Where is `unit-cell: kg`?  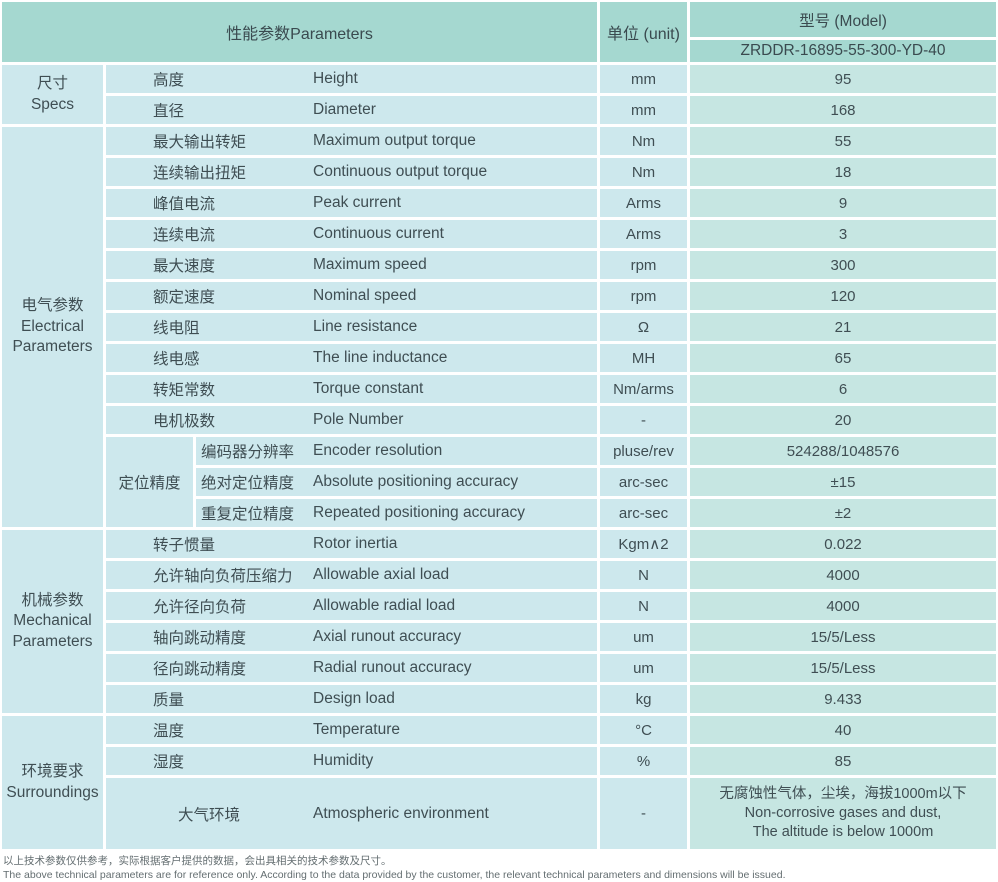 unit-cell: kg is located at coordinates (643, 699).